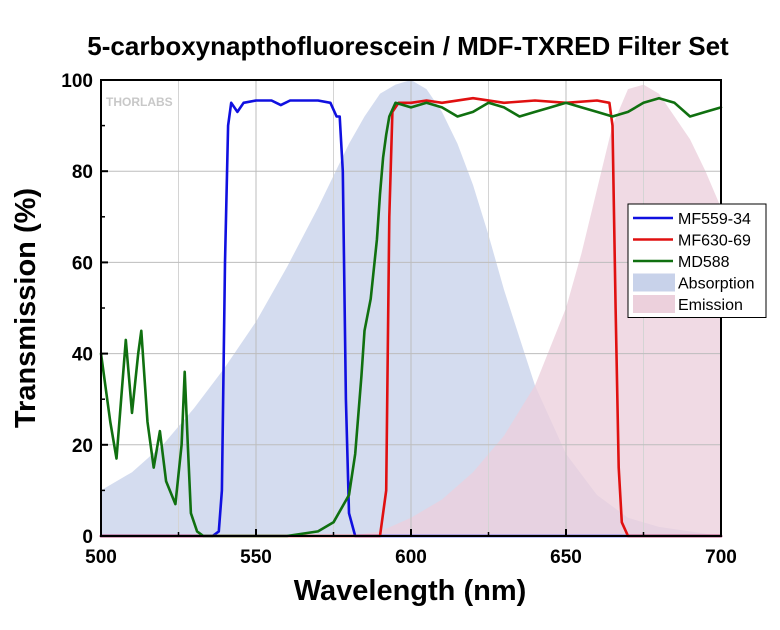 The width and height of the screenshot is (780, 630). I want to click on x-tick-label: 650, so click(566, 557).